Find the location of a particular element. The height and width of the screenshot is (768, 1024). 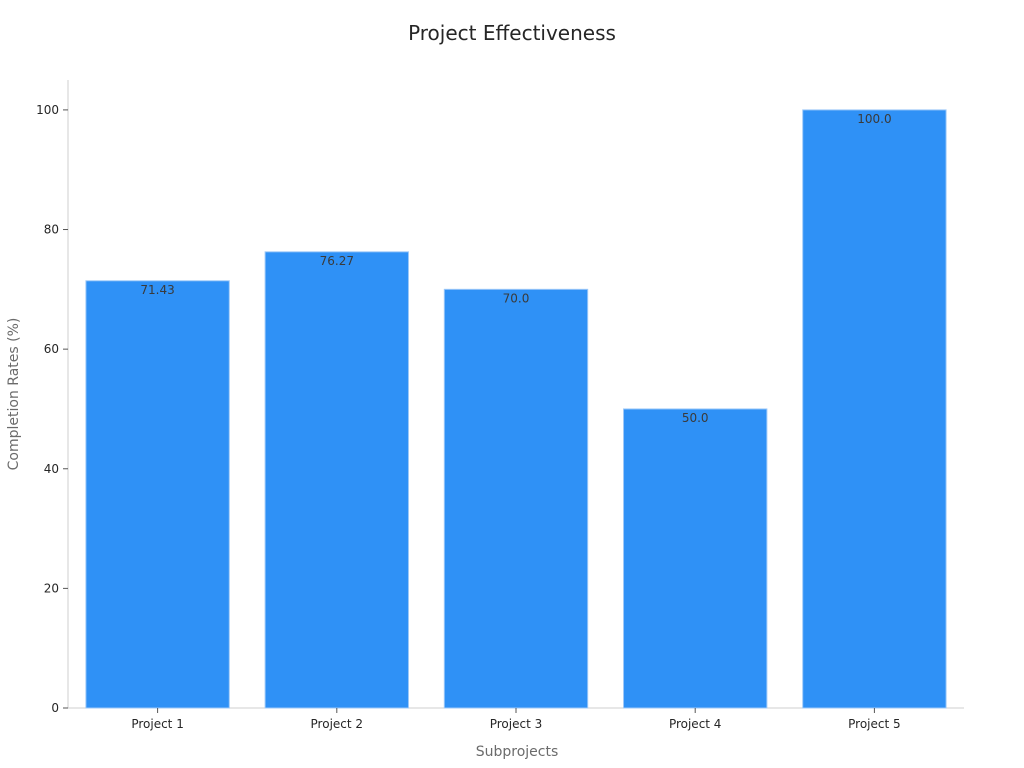

x-tick-label: Project 1 is located at coordinates (157, 724).